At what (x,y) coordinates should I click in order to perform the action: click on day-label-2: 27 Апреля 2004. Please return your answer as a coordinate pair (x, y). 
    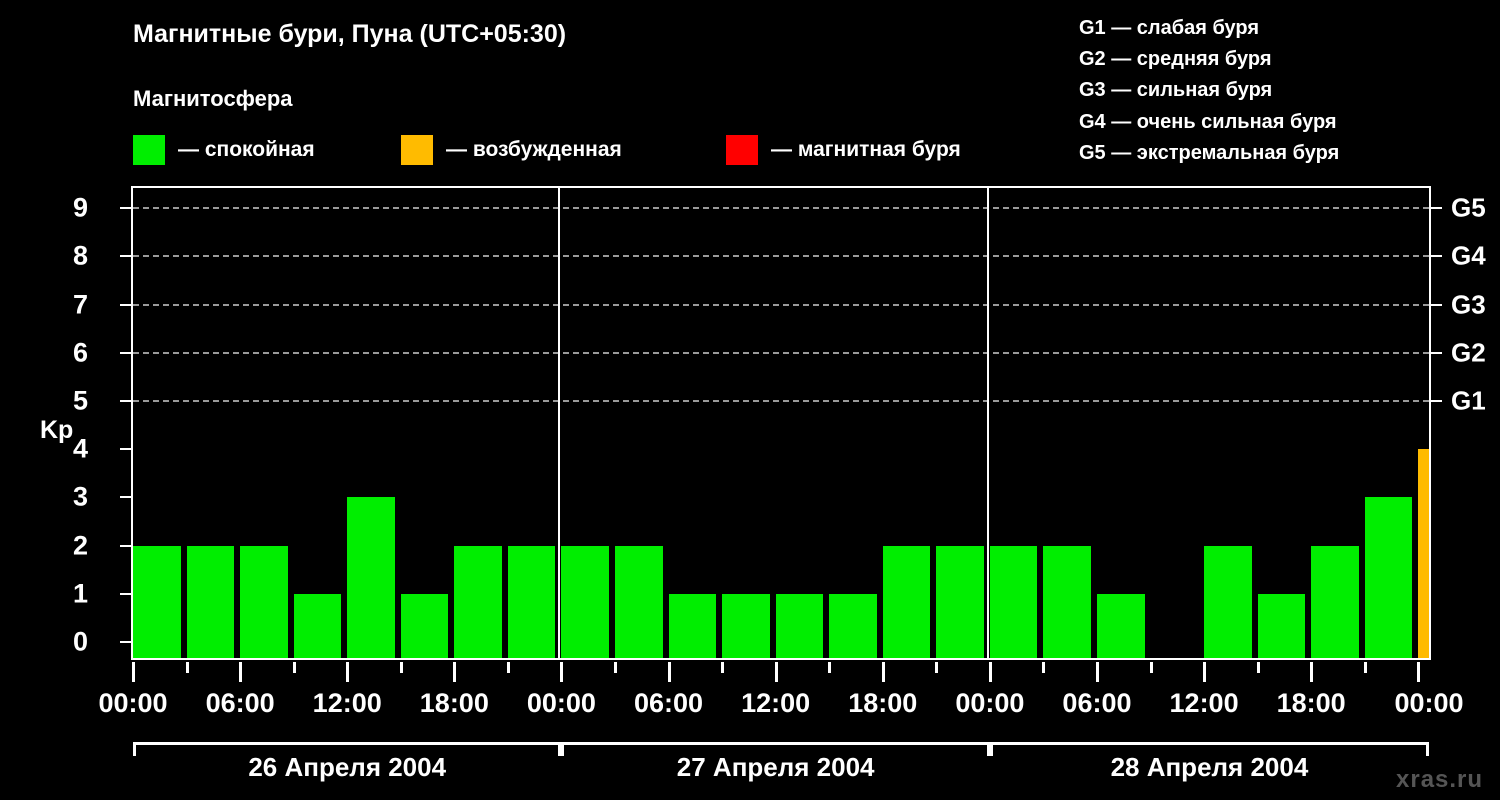
    Looking at the image, I should click on (775, 767).